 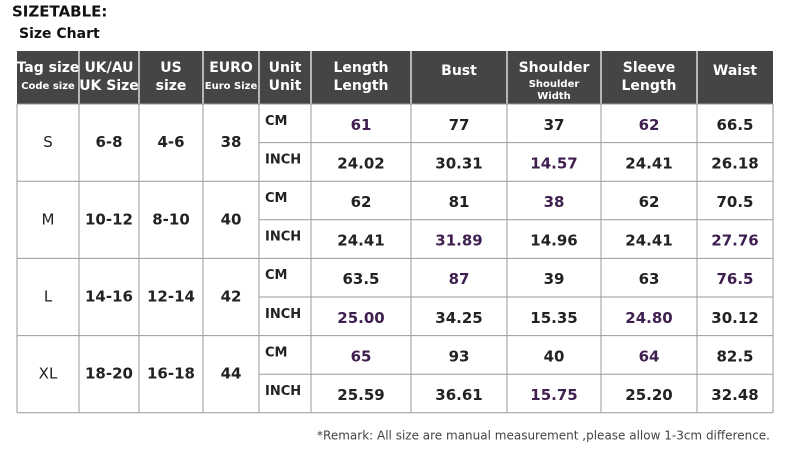 I want to click on cell-value: 25.20, so click(x=648, y=395).